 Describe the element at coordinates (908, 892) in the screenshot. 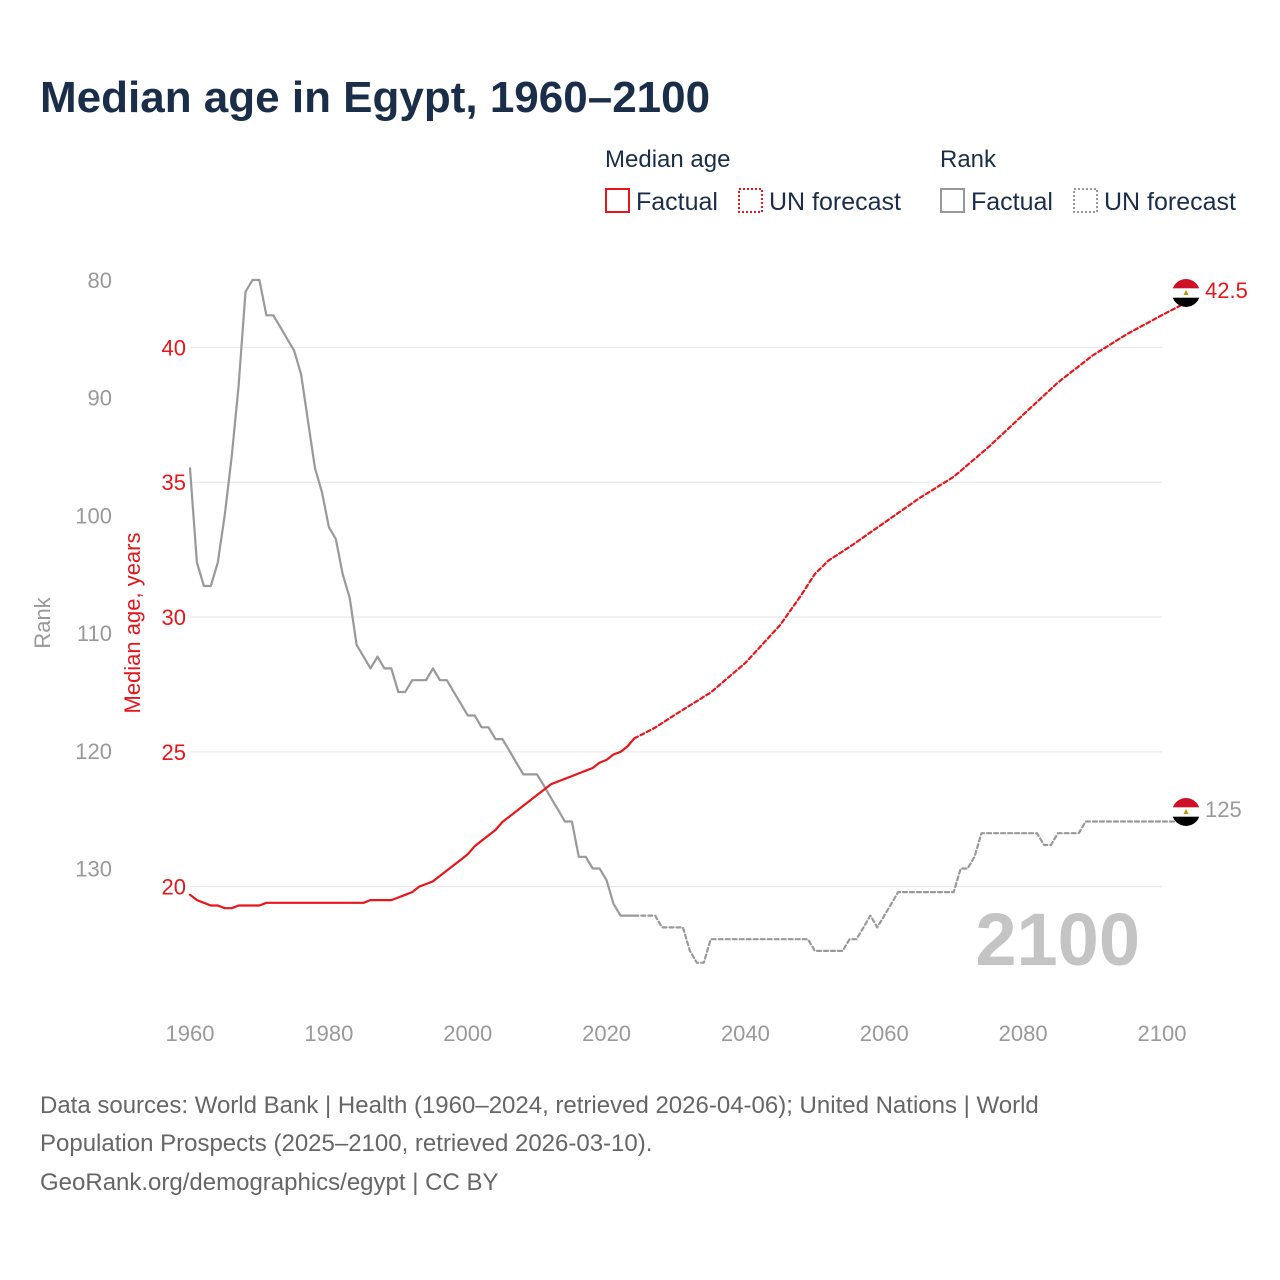

I see `rank-forecast-line` at that location.